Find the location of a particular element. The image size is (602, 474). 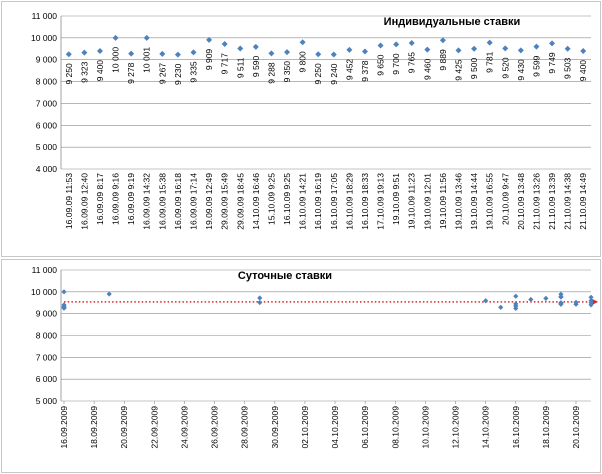

x-tick-label: 16.10.09 18:29 is located at coordinates (349, 201).